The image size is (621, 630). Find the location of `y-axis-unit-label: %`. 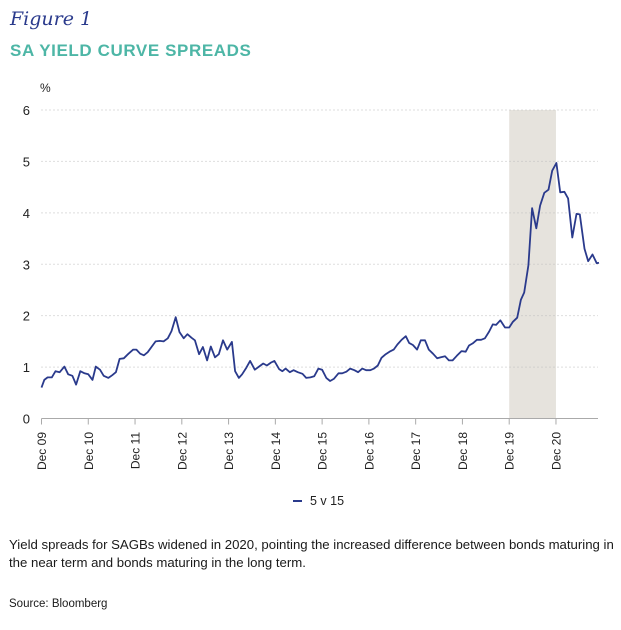

y-axis-unit-label: % is located at coordinates (45, 88).